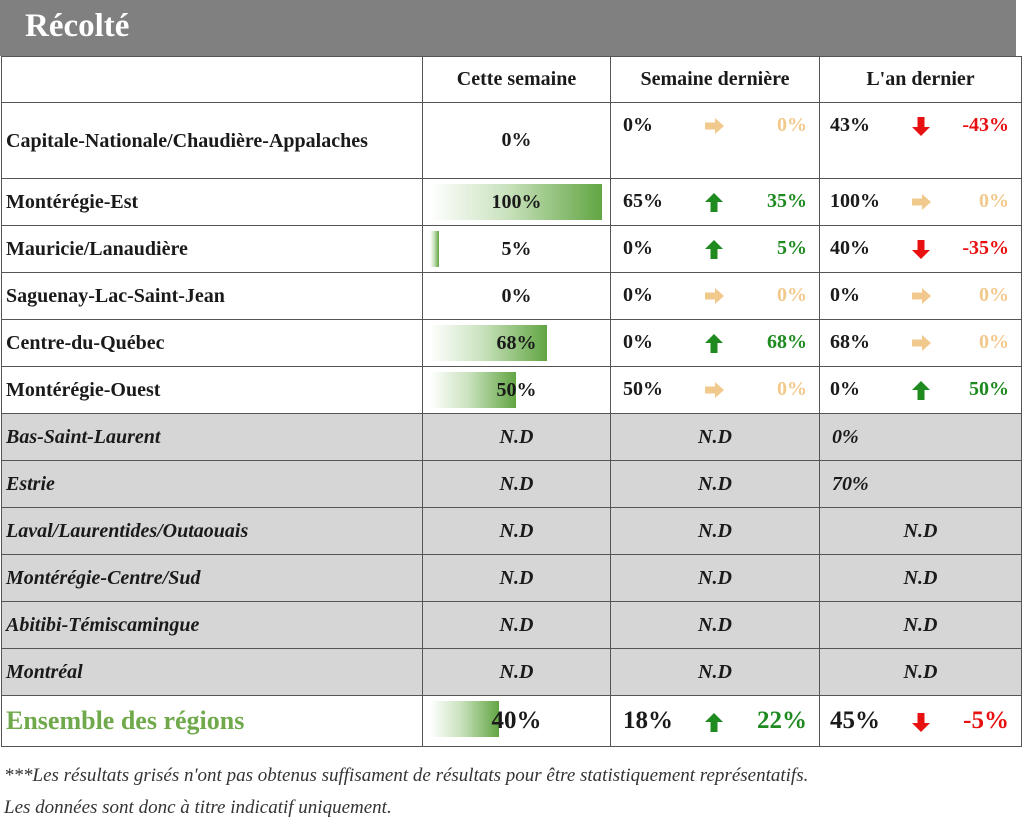  I want to click on last-year-cell: 0% 0%, so click(920, 296).